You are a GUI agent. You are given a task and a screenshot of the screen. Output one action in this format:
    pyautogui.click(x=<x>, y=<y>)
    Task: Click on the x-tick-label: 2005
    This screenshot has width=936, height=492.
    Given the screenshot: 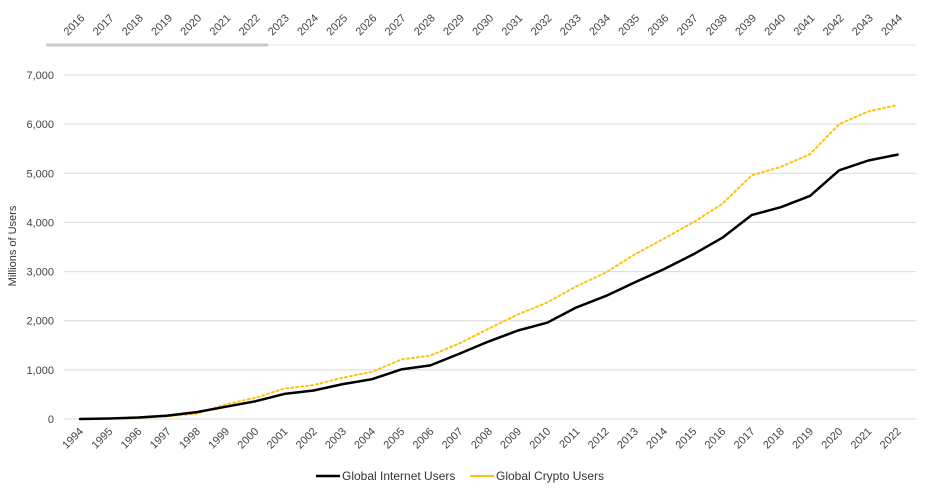 What is the action you would take?
    pyautogui.click(x=395, y=439)
    